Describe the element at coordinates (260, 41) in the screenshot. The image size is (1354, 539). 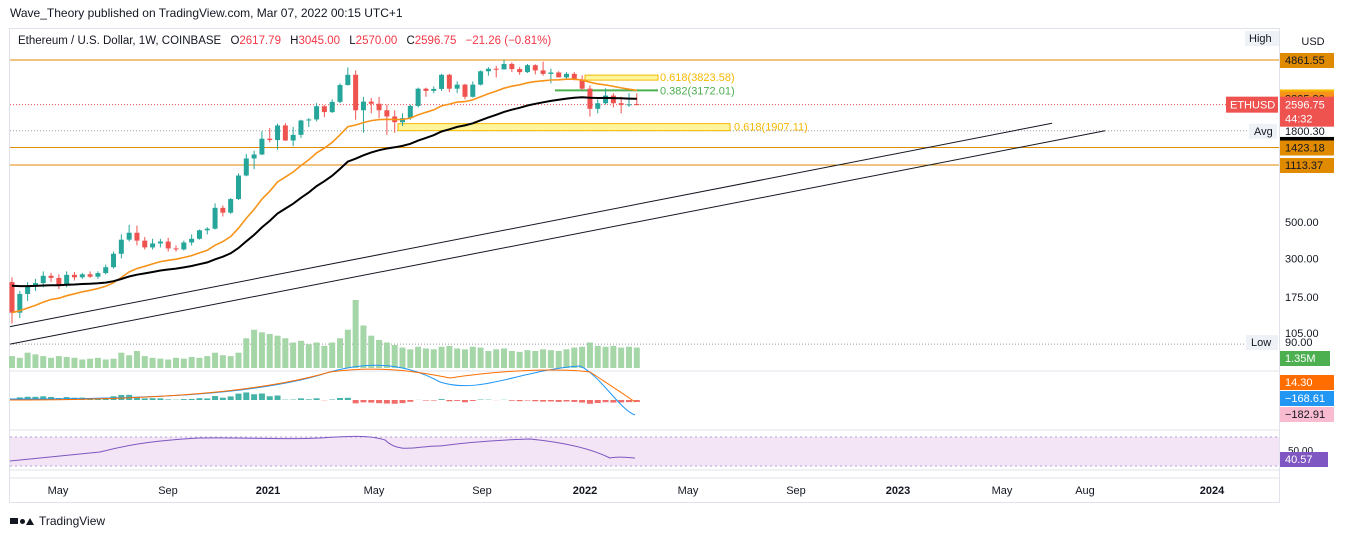
I see `open-value: 2617.79` at that location.